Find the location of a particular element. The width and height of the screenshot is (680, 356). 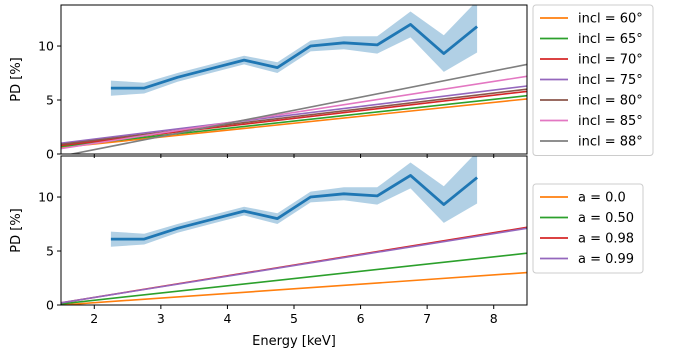

x-tick-label: 7 is located at coordinates (427, 318).